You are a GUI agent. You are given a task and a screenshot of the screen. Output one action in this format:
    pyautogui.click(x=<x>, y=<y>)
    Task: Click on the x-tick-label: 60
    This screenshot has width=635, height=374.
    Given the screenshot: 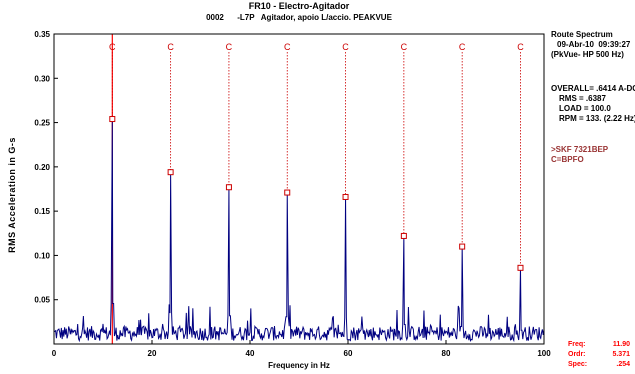 What is the action you would take?
    pyautogui.click(x=348, y=353)
    